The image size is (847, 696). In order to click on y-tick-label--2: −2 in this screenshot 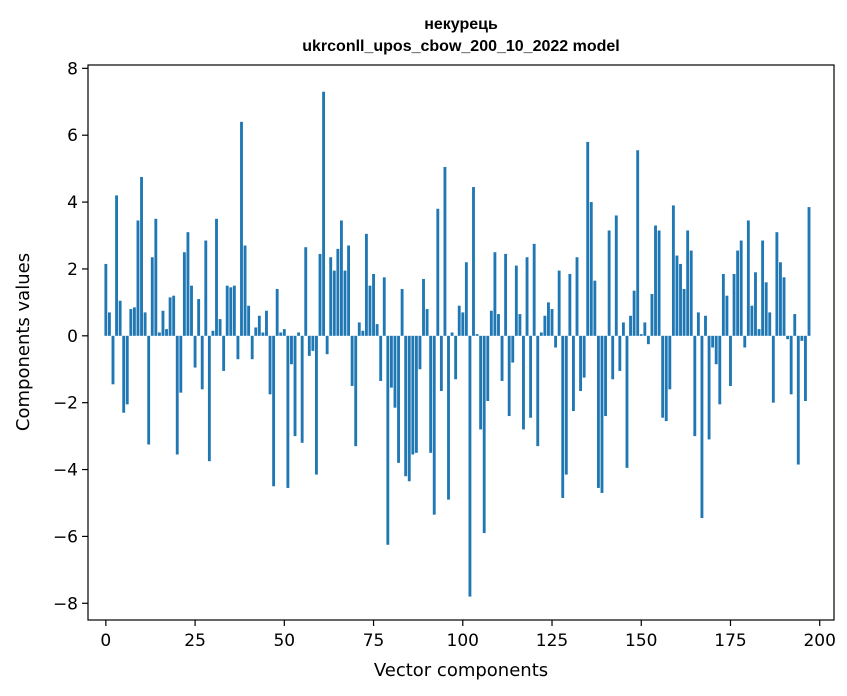, I will do `click(65, 404)`.